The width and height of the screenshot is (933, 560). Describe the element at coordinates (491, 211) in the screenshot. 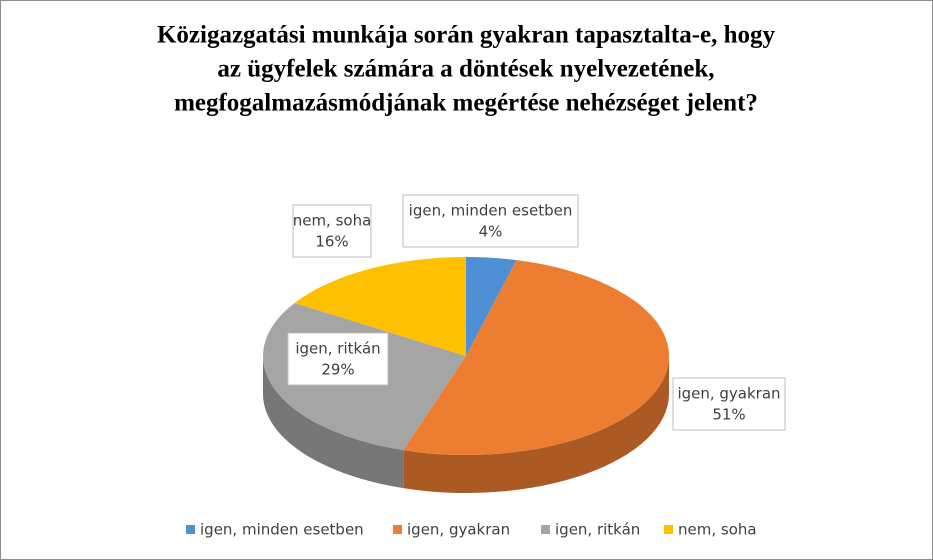

I see `data-label-name: igen, minden esetben` at that location.